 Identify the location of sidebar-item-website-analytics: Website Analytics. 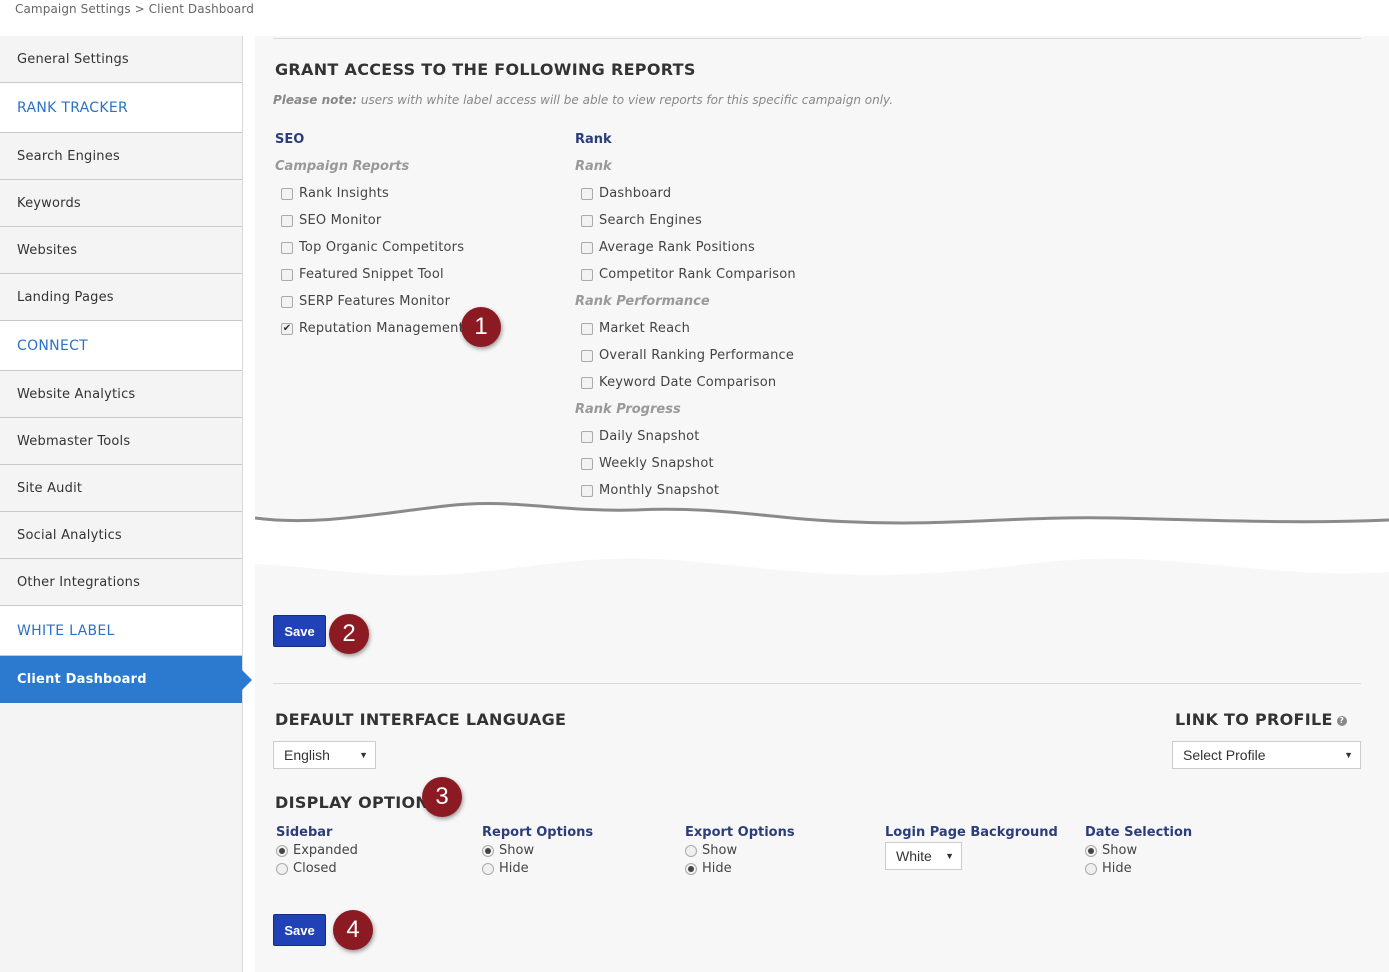
(121, 394).